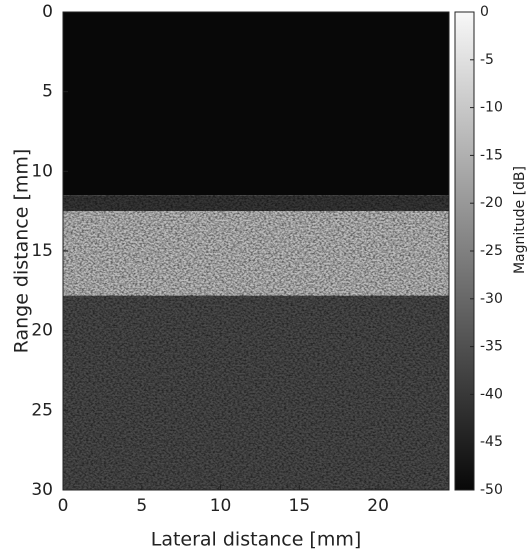 This screenshot has height=557, width=531. I want to click on x-tick-label: 0, so click(63, 506).